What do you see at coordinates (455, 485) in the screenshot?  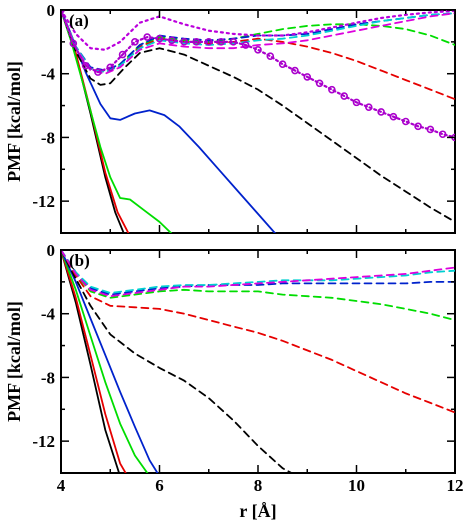 I see `x-tick-label-b-12: 12` at bounding box center [455, 485].